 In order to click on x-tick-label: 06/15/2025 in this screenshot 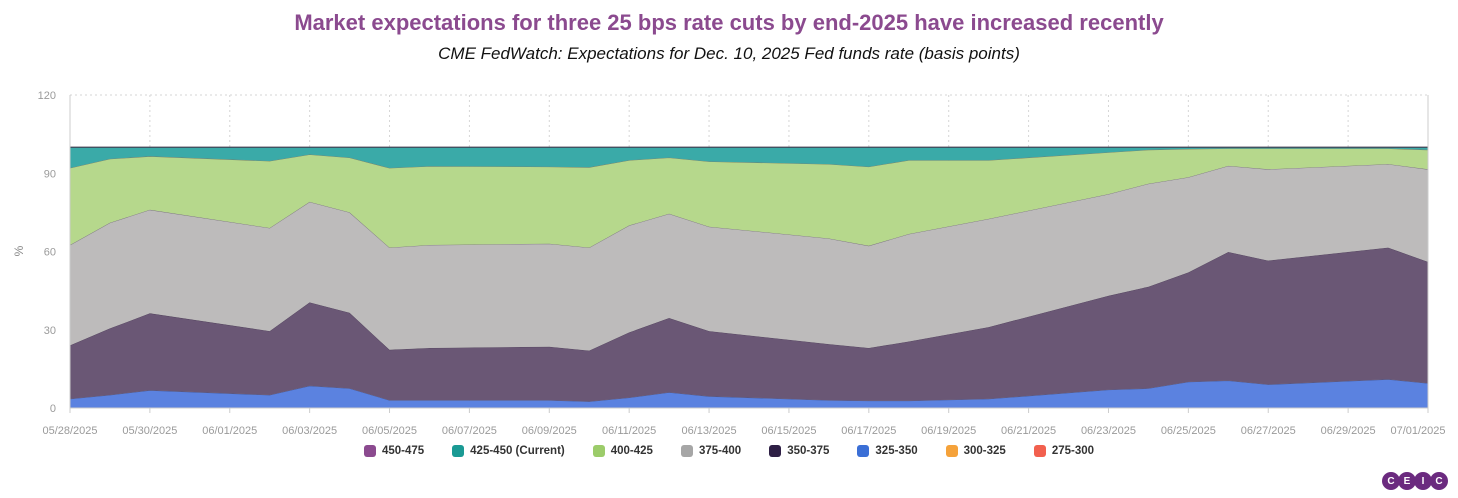, I will do `click(788, 431)`.